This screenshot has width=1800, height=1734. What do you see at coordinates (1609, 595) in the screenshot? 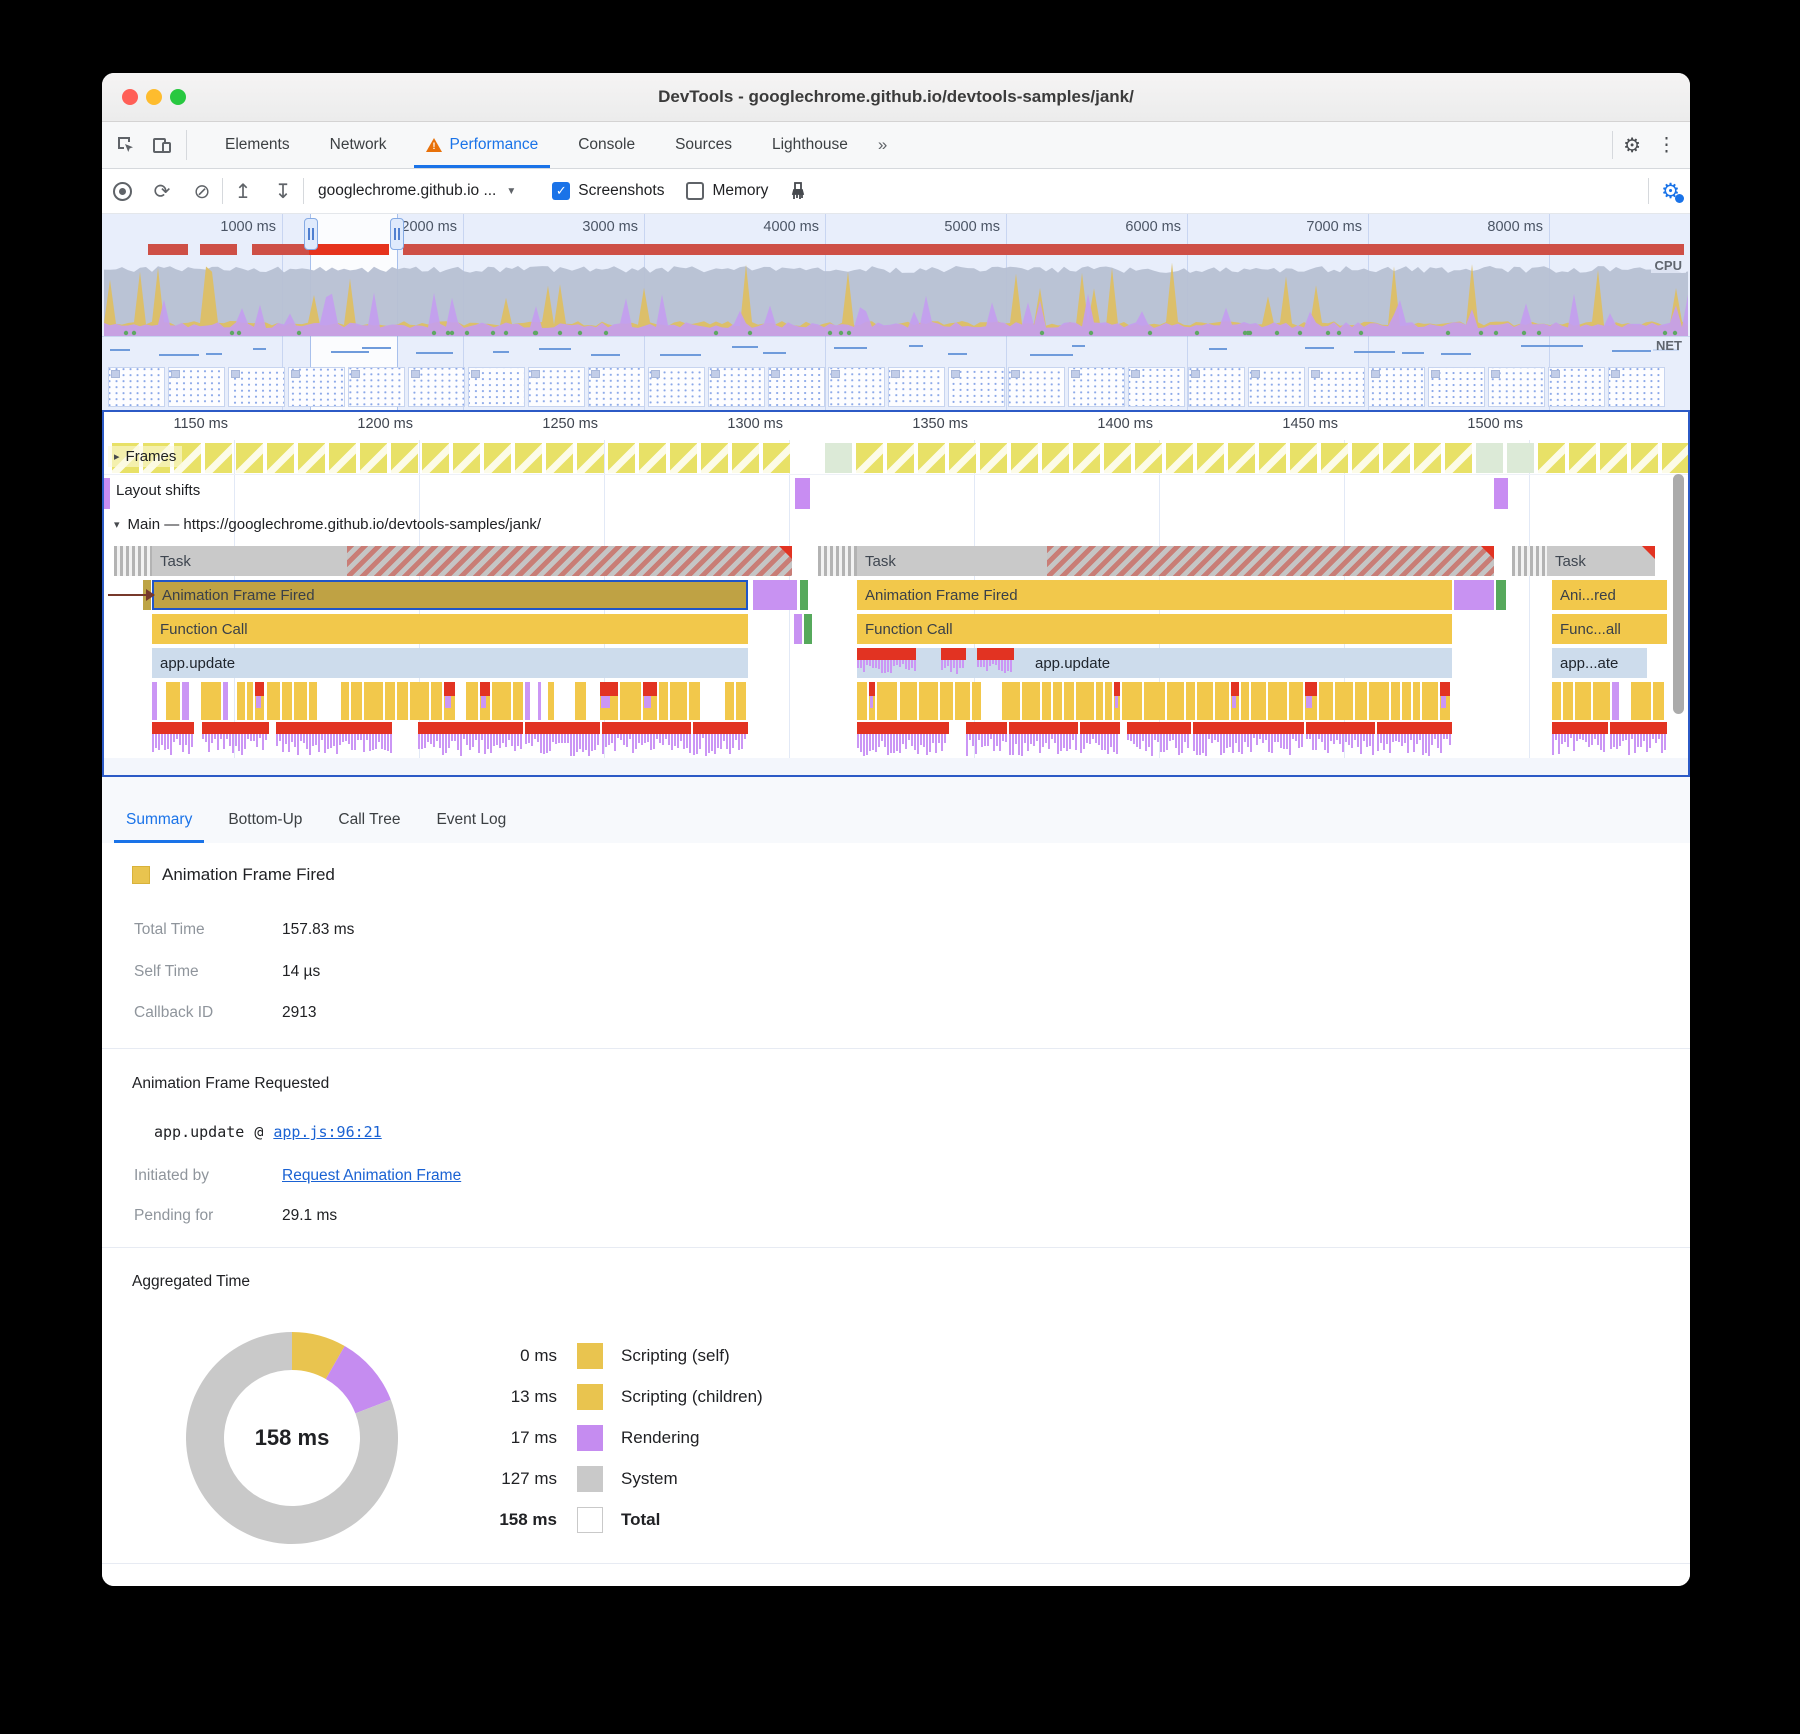
I see `flame-event-ani-red: Ani...red` at bounding box center [1609, 595].